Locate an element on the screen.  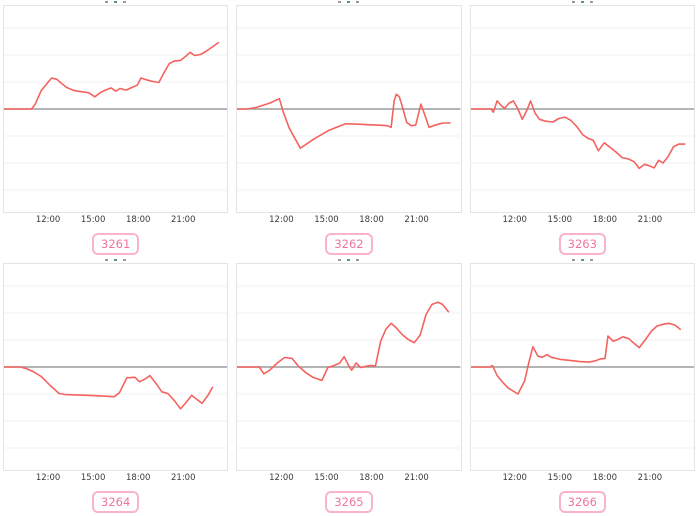
chart-id-badge: 3265 is located at coordinates (349, 502).